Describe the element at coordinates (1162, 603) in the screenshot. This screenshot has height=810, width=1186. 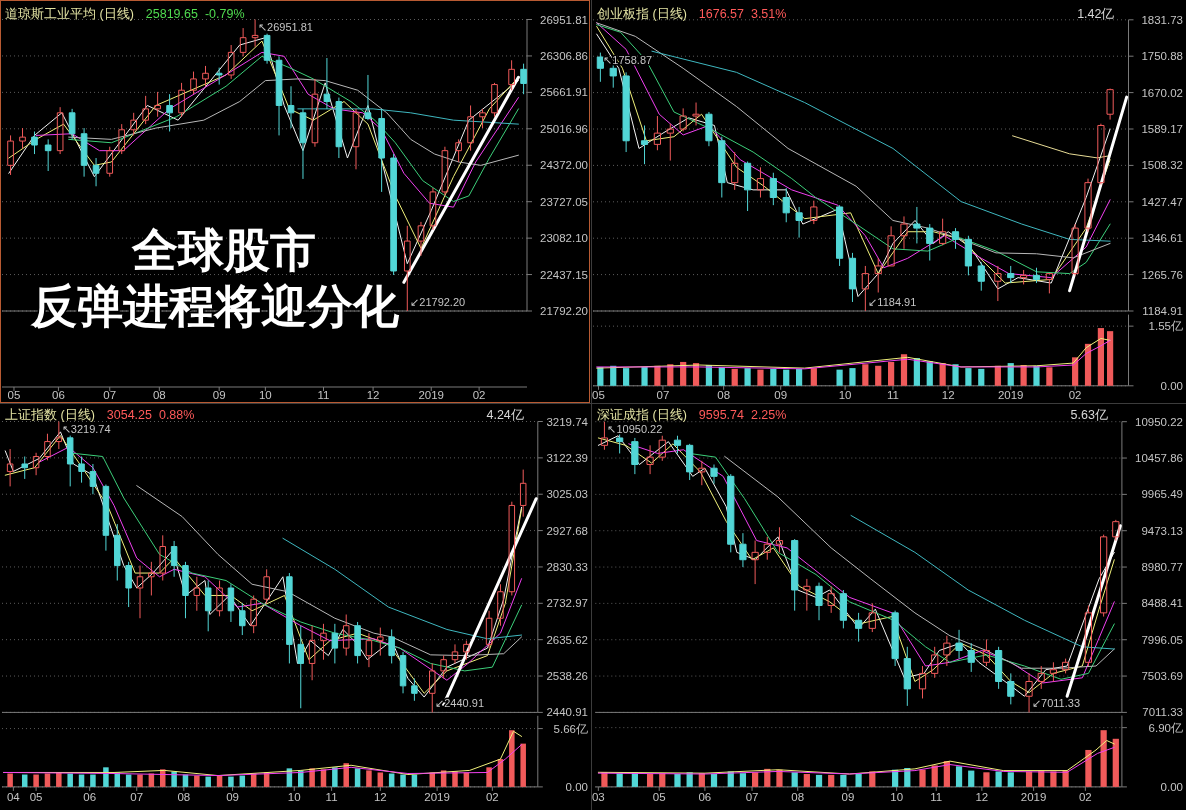
I see `y-tick-label: 8488.41` at that location.